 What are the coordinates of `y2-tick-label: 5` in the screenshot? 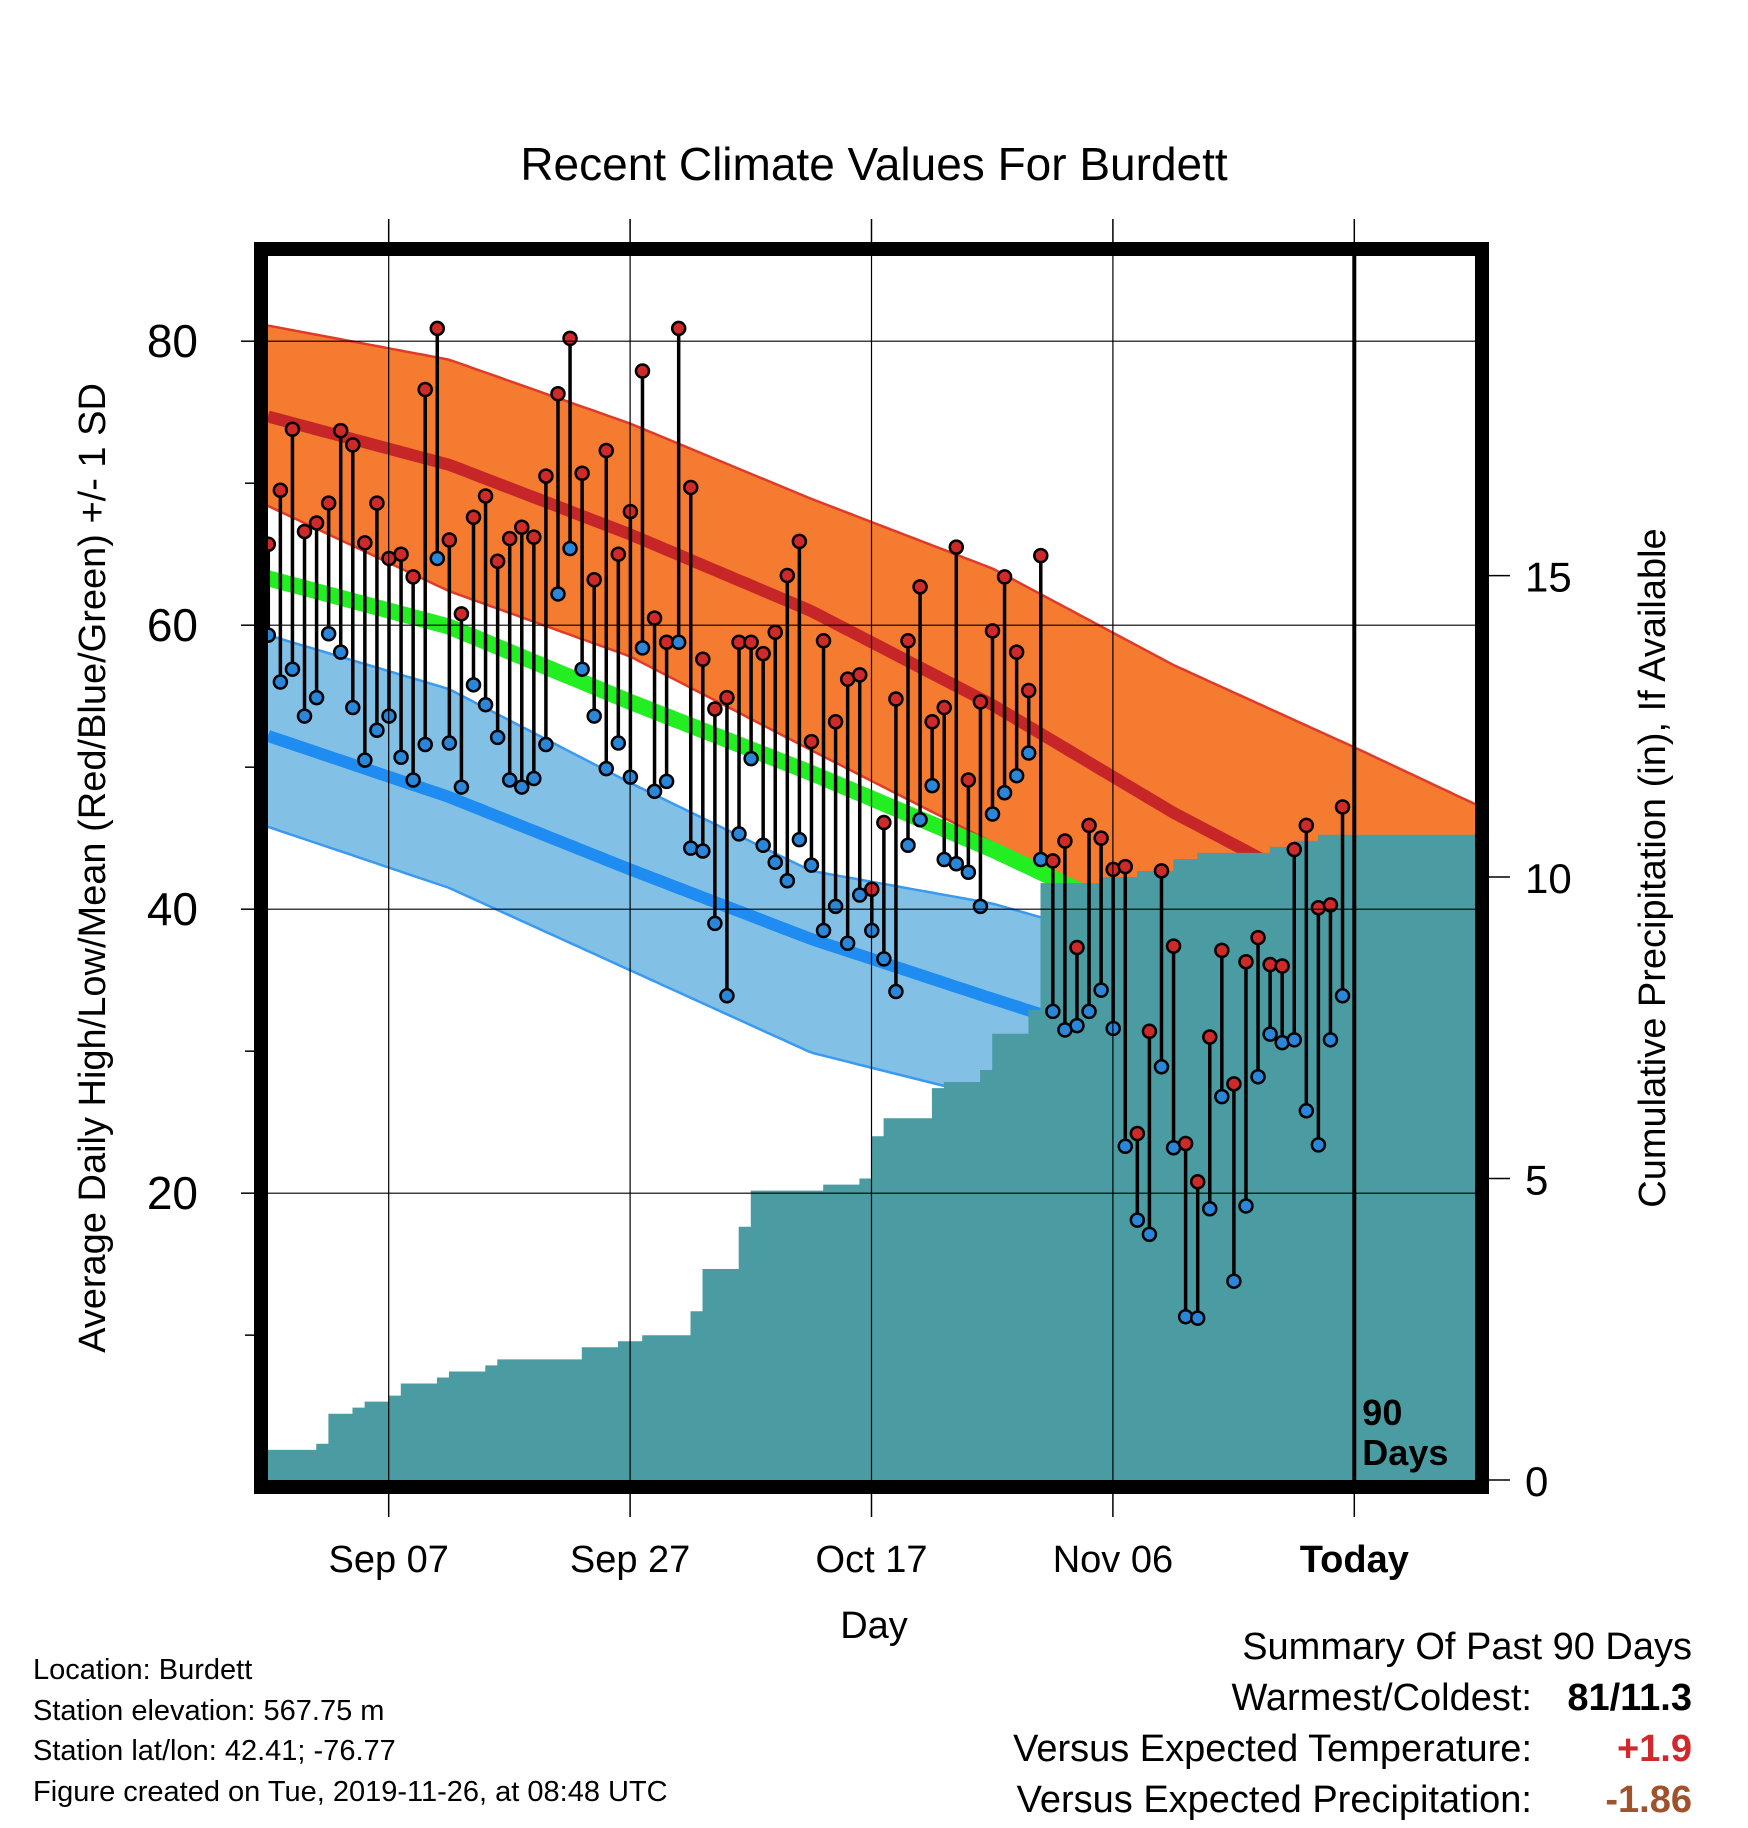 It's located at (1536, 1180).